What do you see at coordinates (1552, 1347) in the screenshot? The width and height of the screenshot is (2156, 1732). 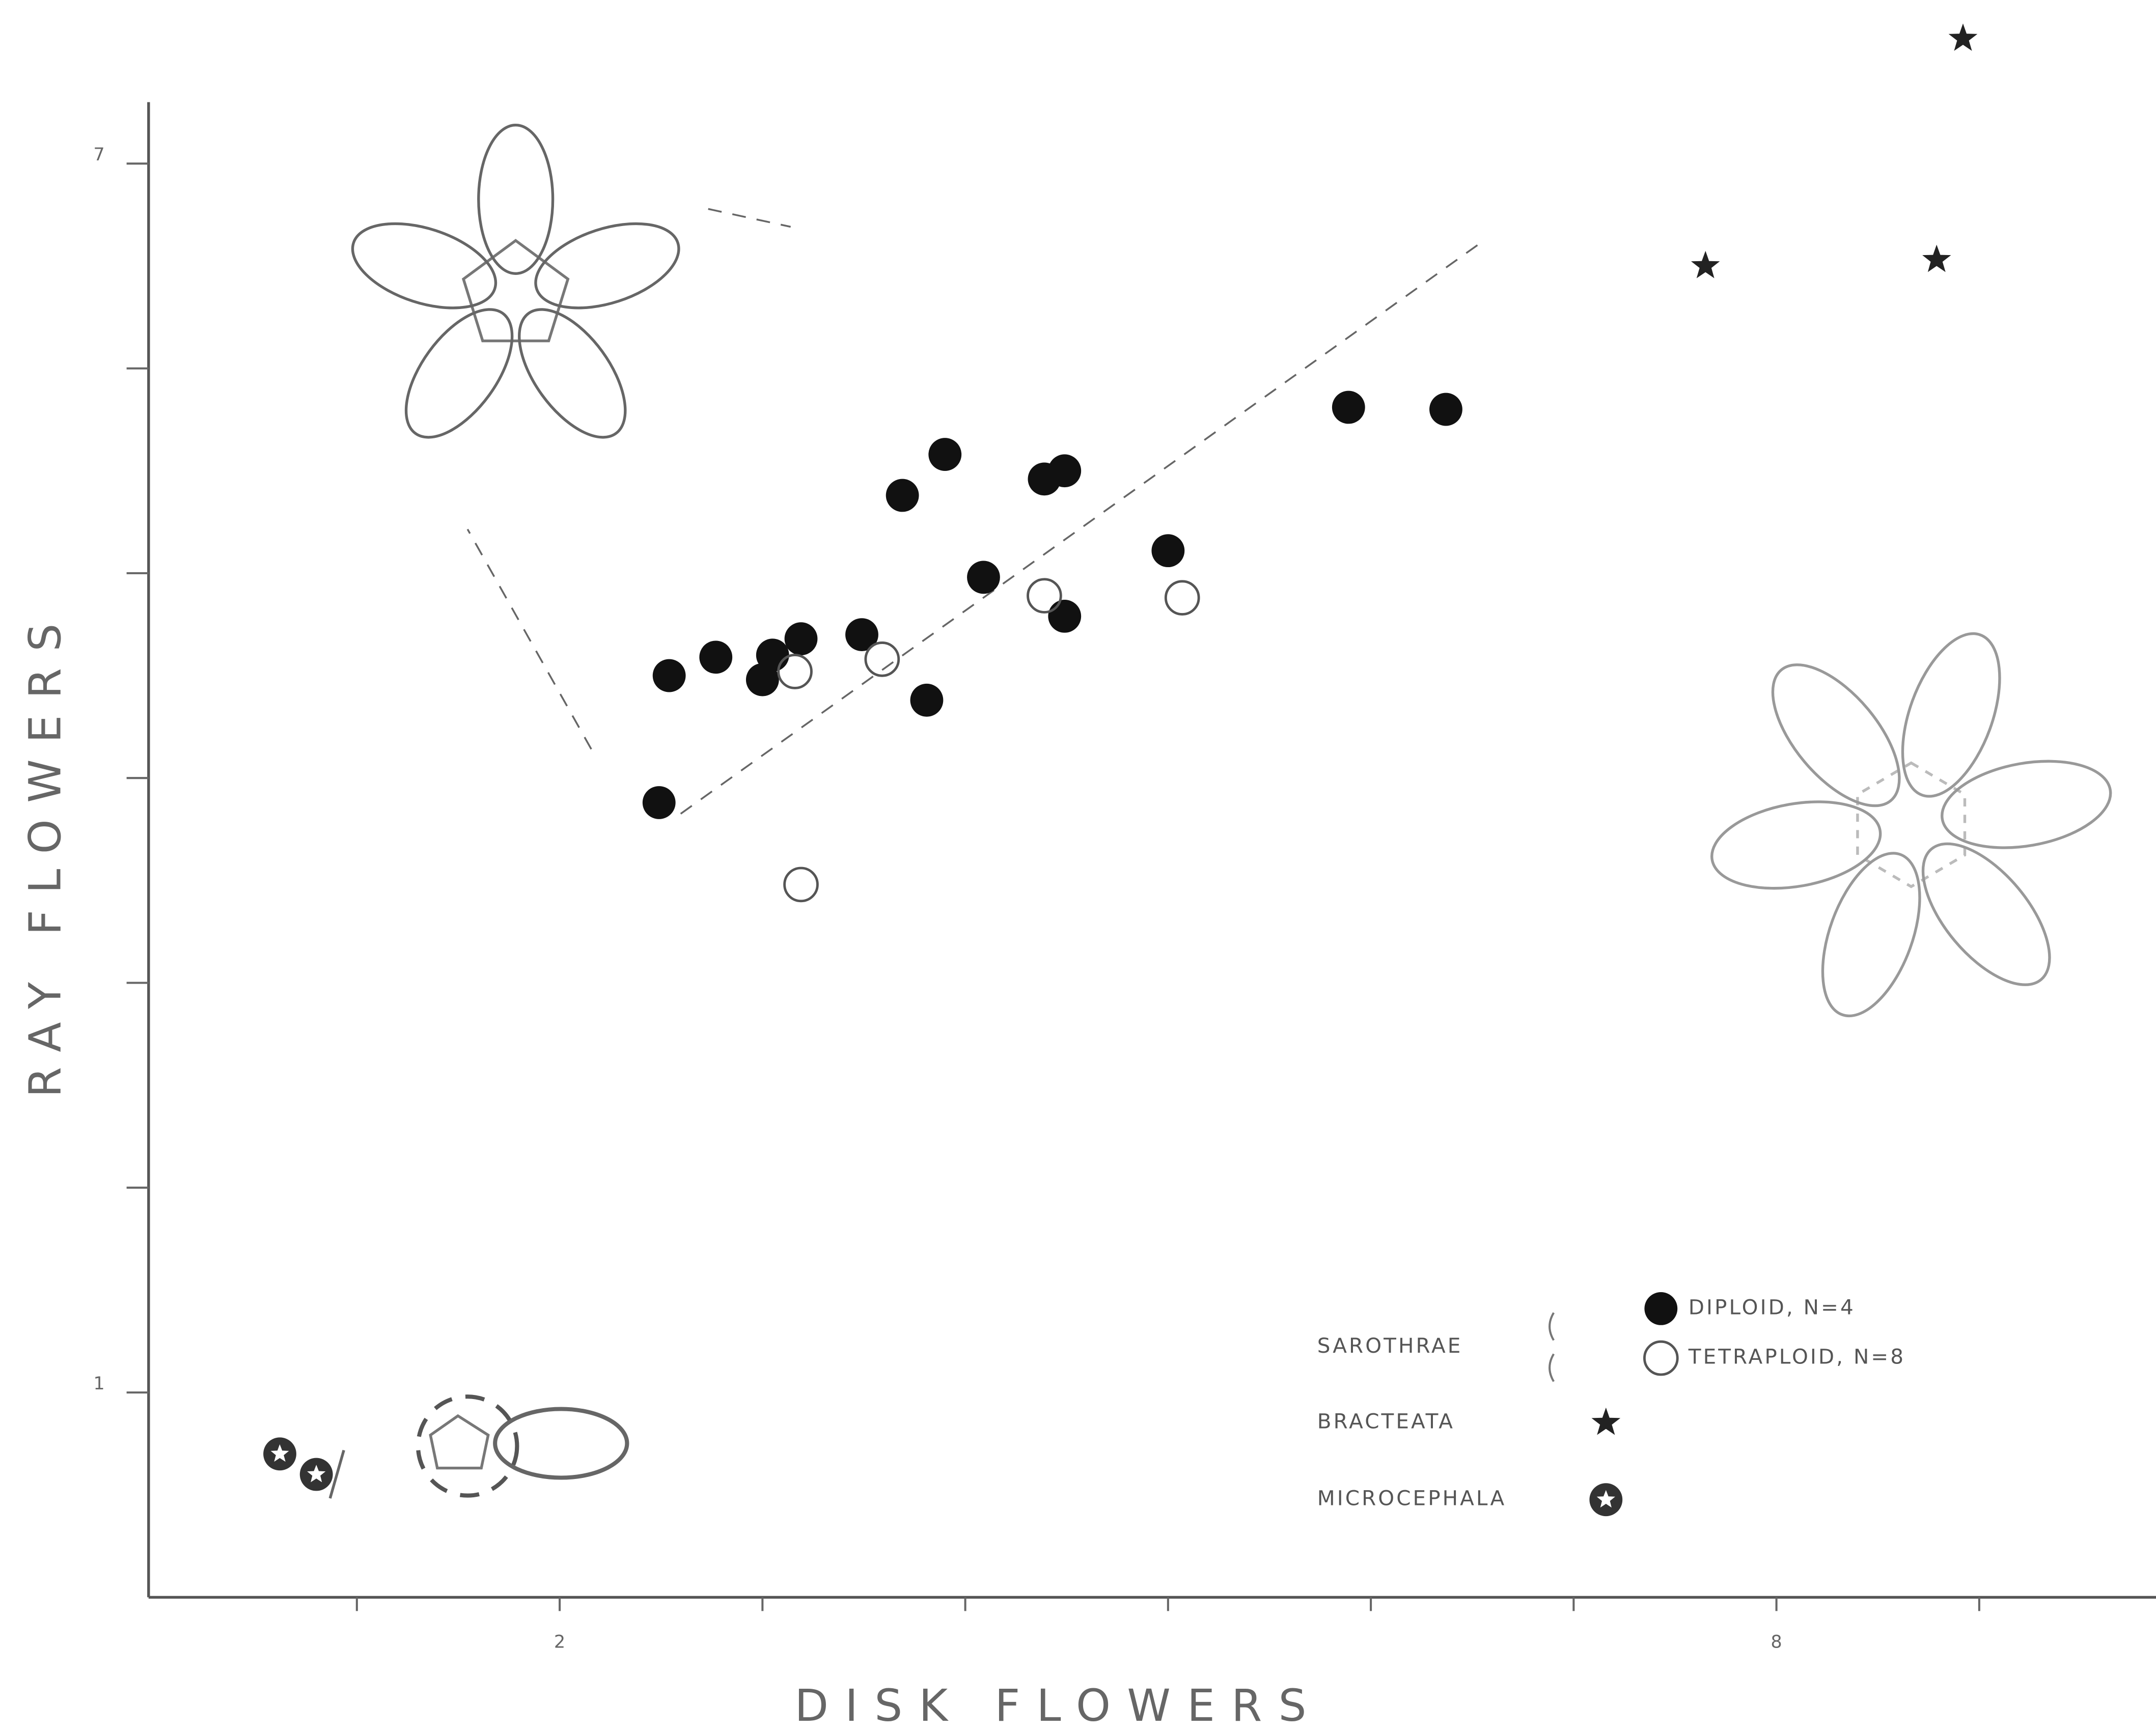 I see `legend-brace` at bounding box center [1552, 1347].